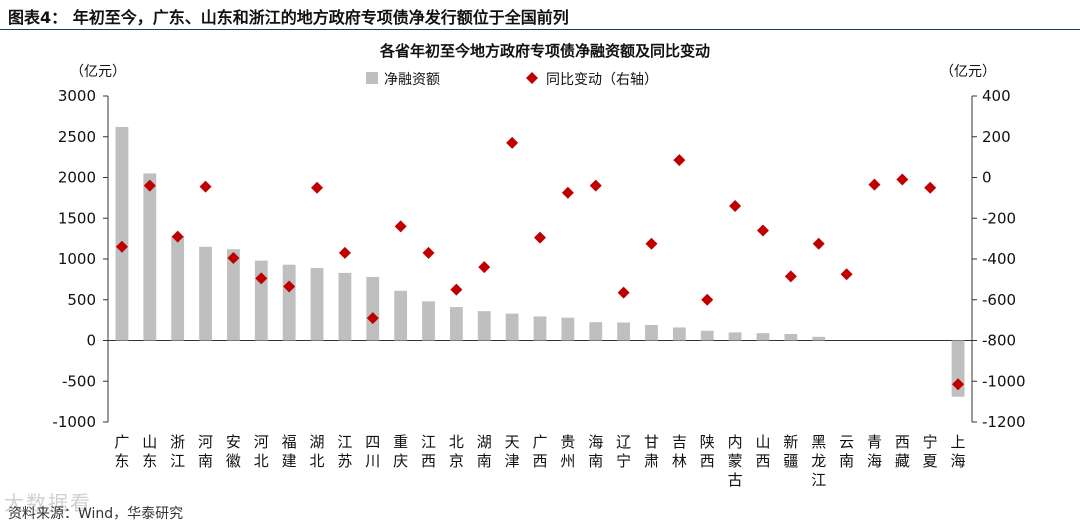 Image resolution: width=1080 pixels, height=527 pixels. What do you see at coordinates (544, 51) in the screenshot?
I see `chart-title: 各省年初至今地方政府专项债净融资额及同比变动` at bounding box center [544, 51].